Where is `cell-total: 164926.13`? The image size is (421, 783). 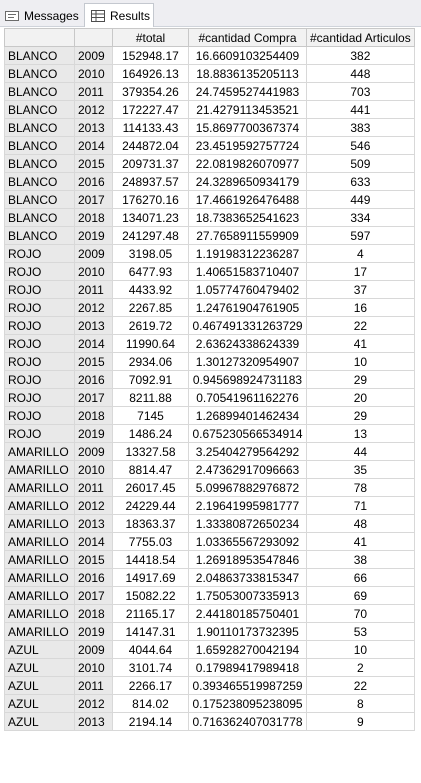
cell-total: 164926.13 is located at coordinates (150, 73).